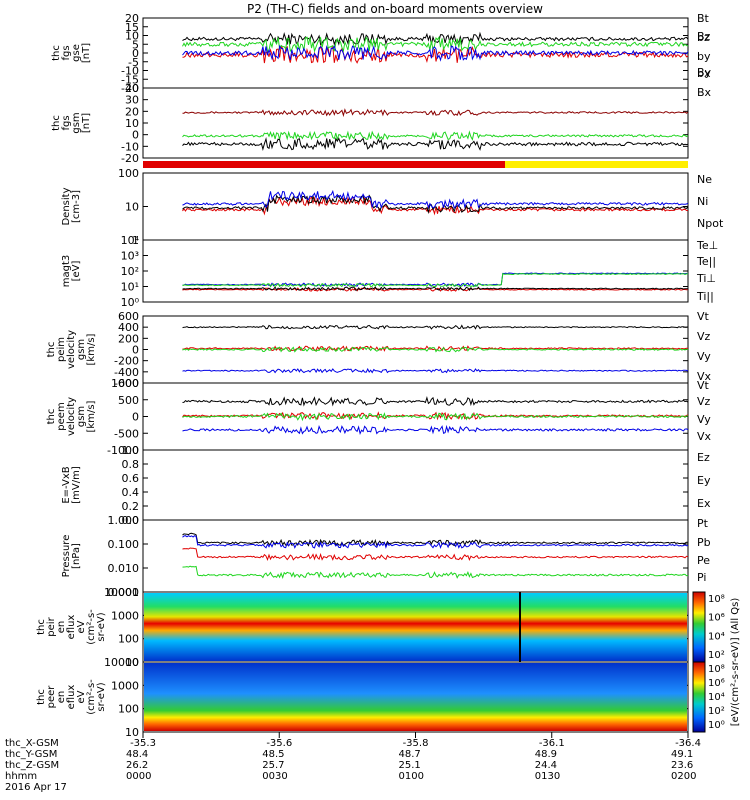  What do you see at coordinates (130, 287) in the screenshot?
I see `ytick-label: 10¹` at bounding box center [130, 287].